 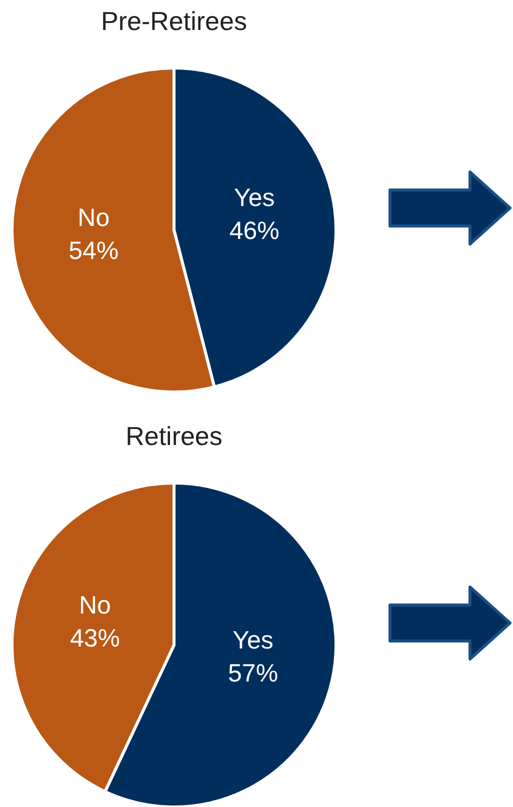 What do you see at coordinates (174, 436) in the screenshot?
I see `chart-title: Retirees` at bounding box center [174, 436].